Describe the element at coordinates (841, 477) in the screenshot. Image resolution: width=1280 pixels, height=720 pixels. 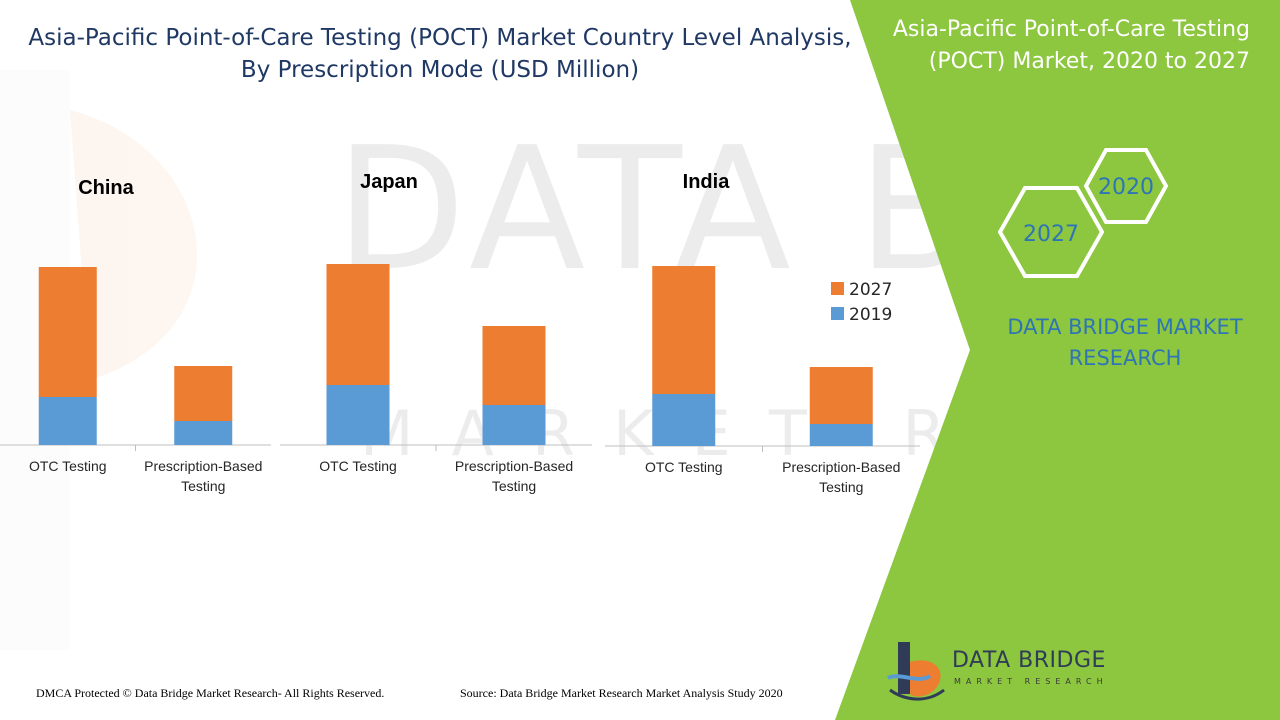
I see `x-tick-label-india-1: Prescription-Based Testing` at that location.